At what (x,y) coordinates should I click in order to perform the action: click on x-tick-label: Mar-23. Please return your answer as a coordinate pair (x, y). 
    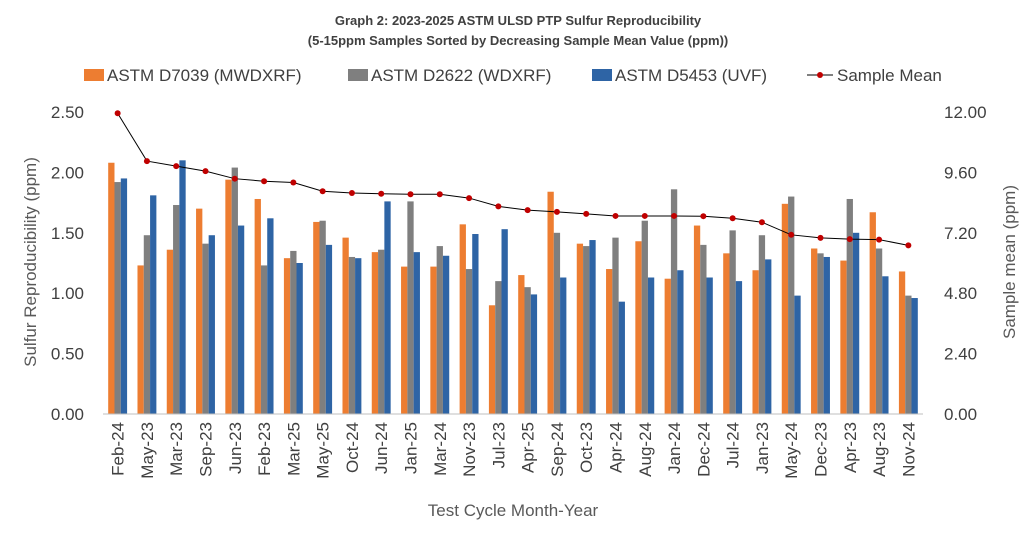
    Looking at the image, I should click on (176, 449).